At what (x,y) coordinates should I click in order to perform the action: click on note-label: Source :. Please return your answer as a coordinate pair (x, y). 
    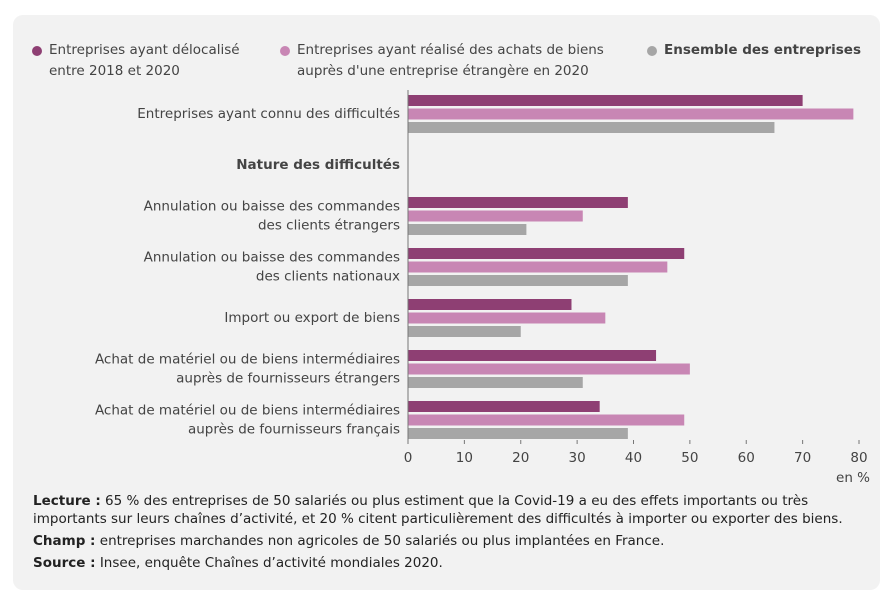
    Looking at the image, I should click on (64, 563).